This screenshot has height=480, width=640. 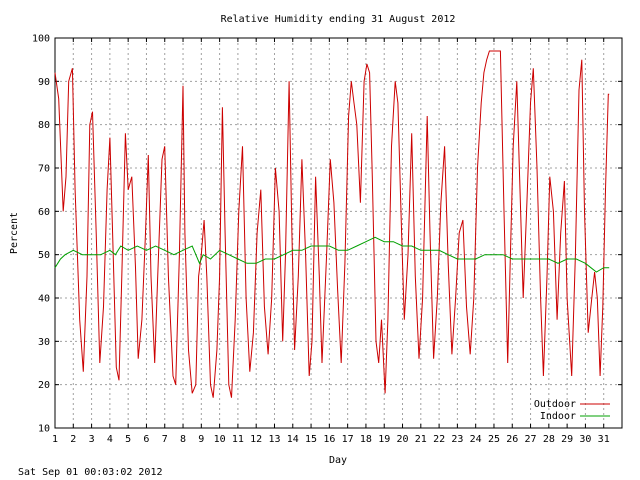 I want to click on chart-title: Relative Humidity ending 31 August 2012, so click(x=338, y=19).